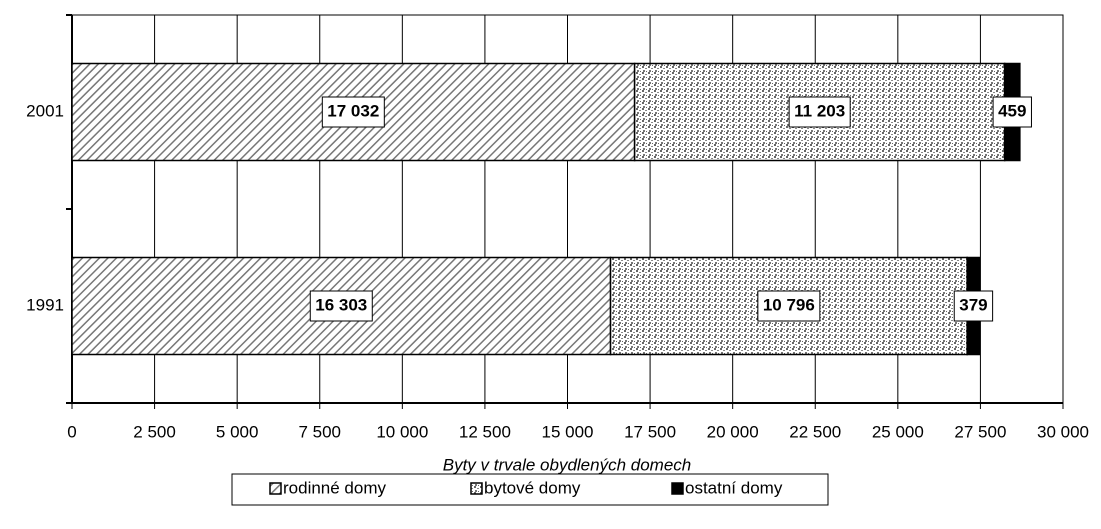  What do you see at coordinates (45, 110) in the screenshot?
I see `y-tick-label: 2001` at bounding box center [45, 110].